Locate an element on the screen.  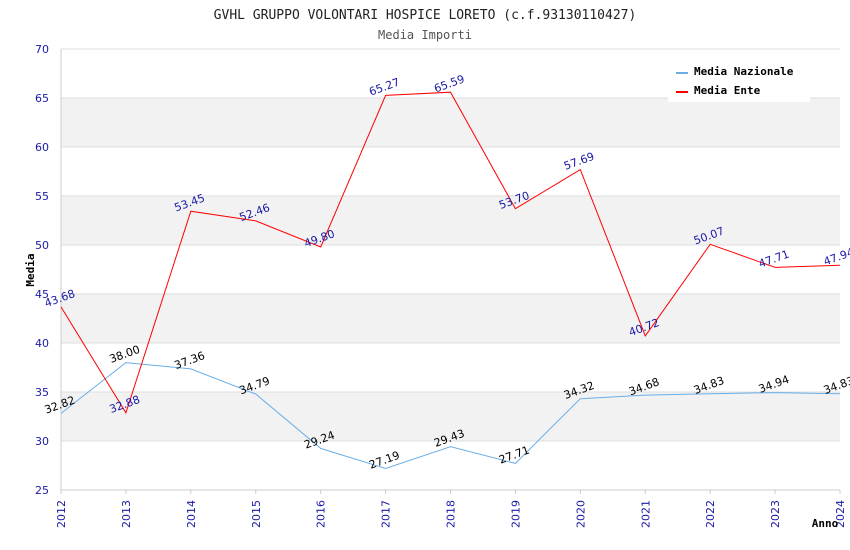
x-tick-label: 2015 is located at coordinates (256, 514).